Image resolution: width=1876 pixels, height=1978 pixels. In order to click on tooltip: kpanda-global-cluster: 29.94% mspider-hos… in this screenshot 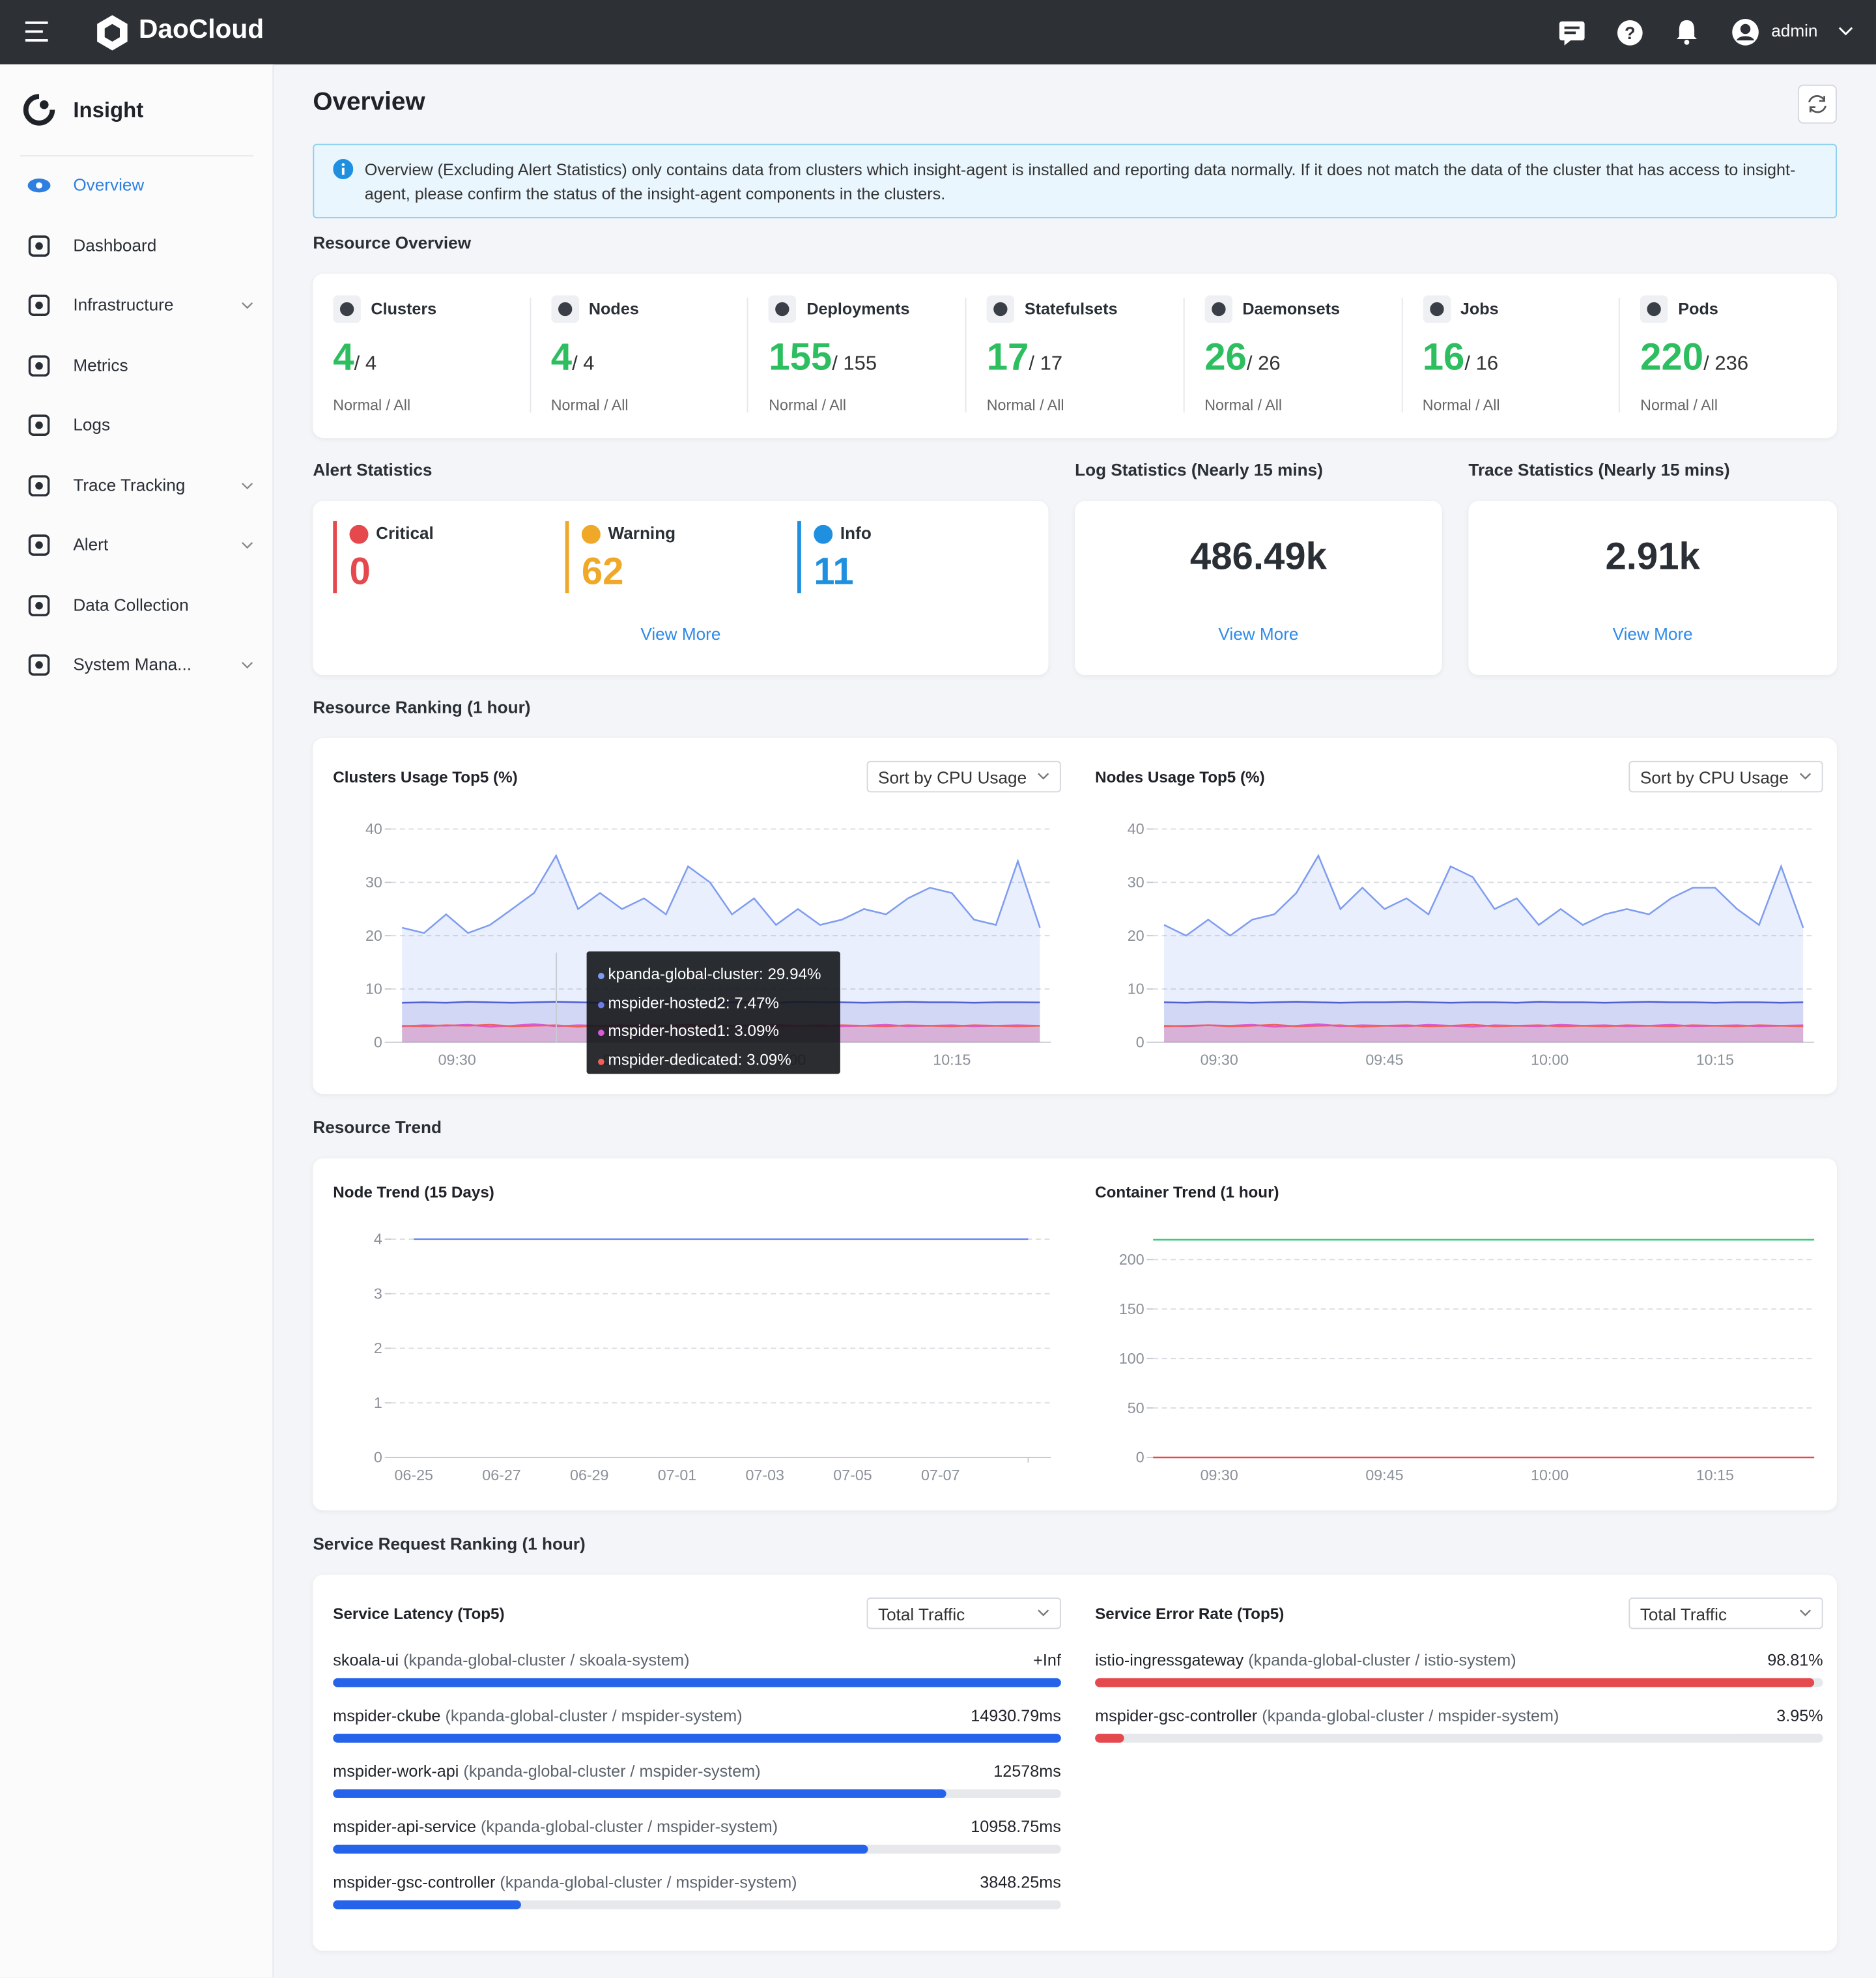, I will do `click(713, 1012)`.